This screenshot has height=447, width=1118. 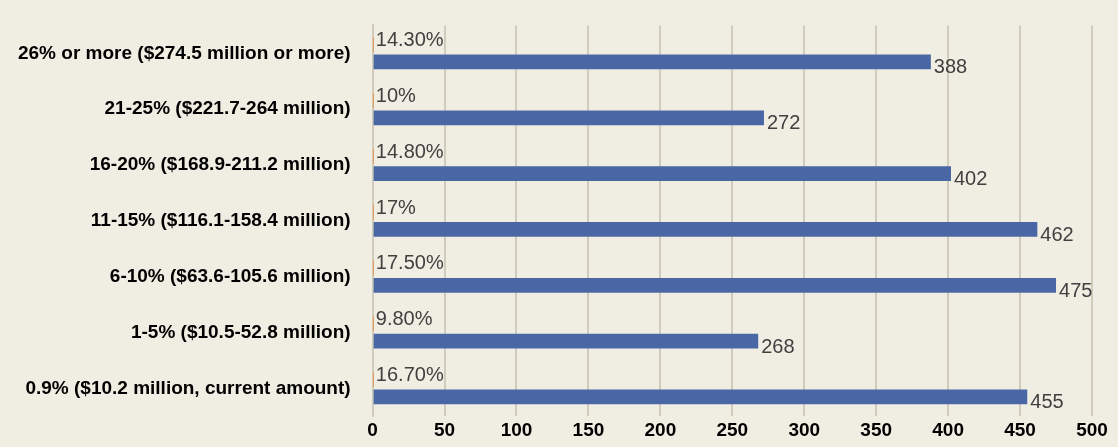 I want to click on x-tick-label: 250, so click(x=732, y=429).